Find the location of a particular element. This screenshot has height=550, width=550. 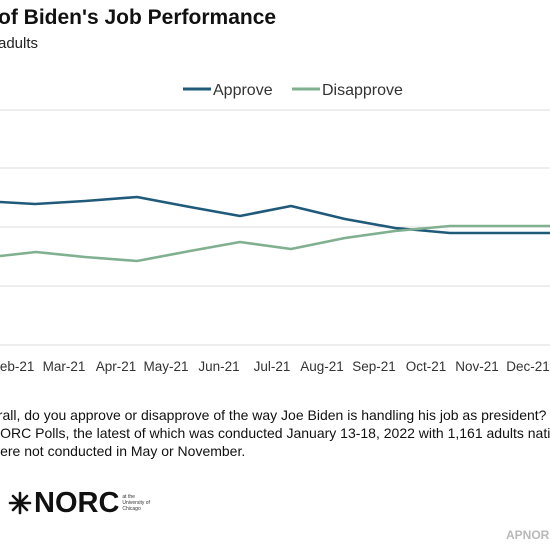

x-tick-label: Nov-21 is located at coordinates (477, 366).